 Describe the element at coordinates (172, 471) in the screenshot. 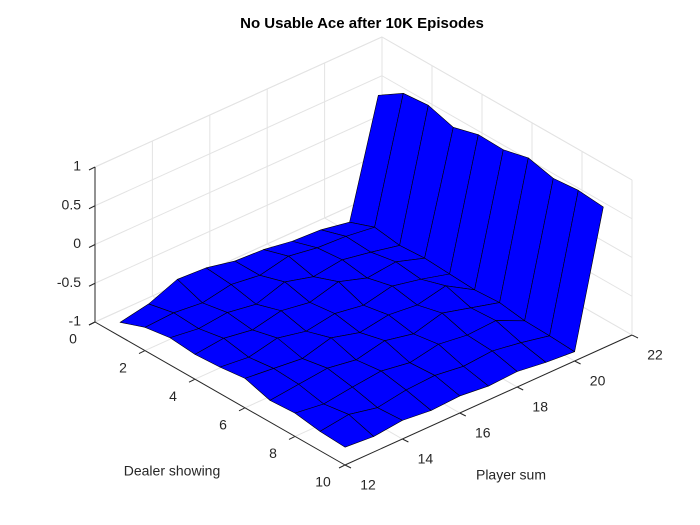

I see `x-axis-label: Dealer showing` at that location.